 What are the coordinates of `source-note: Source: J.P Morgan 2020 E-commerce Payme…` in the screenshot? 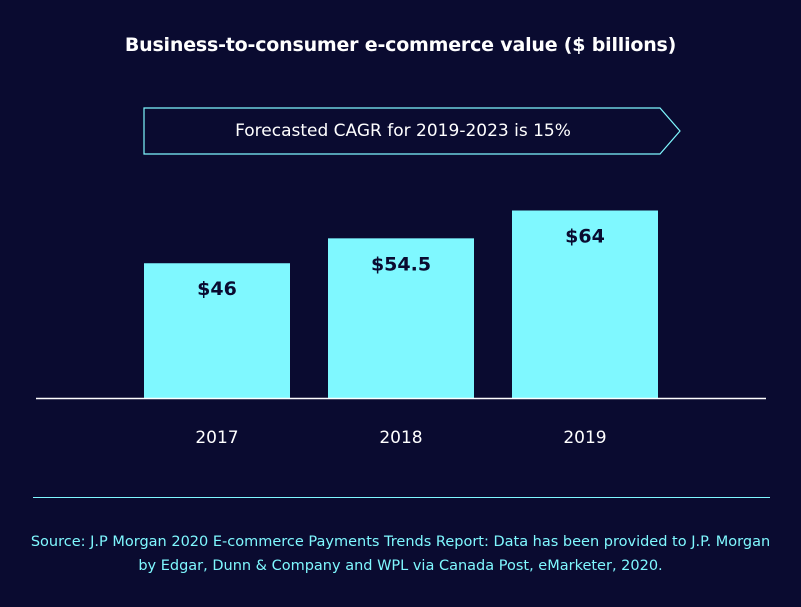 It's located at (400, 554).